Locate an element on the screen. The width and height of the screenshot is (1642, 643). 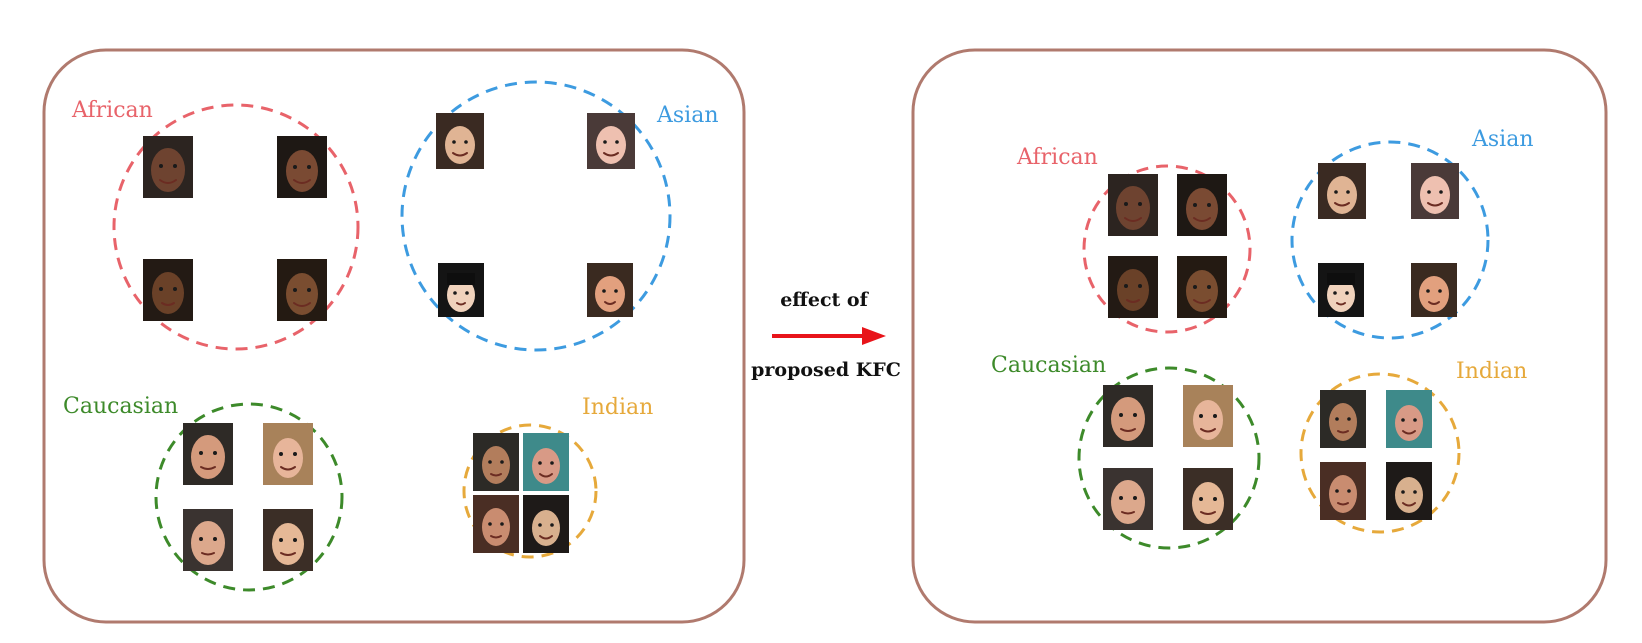
caucasian-cluster-right is located at coordinates (1169, 458).